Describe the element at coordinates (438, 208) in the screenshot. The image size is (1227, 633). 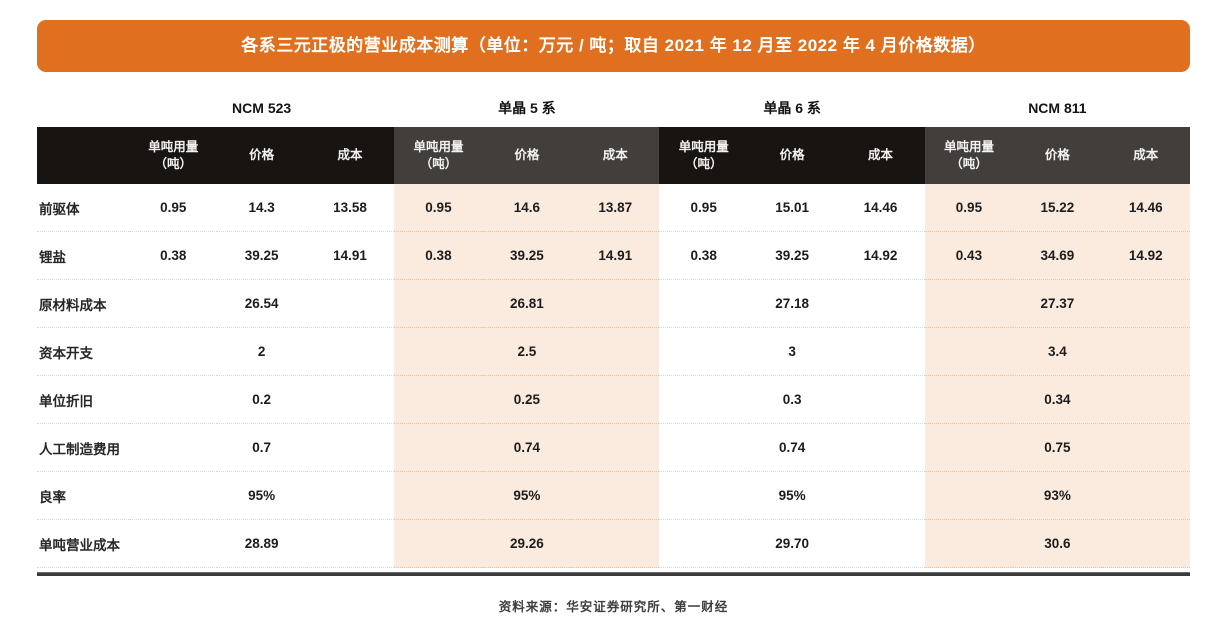
I see `value-cell-r0-g1-c0: 0.95` at that location.